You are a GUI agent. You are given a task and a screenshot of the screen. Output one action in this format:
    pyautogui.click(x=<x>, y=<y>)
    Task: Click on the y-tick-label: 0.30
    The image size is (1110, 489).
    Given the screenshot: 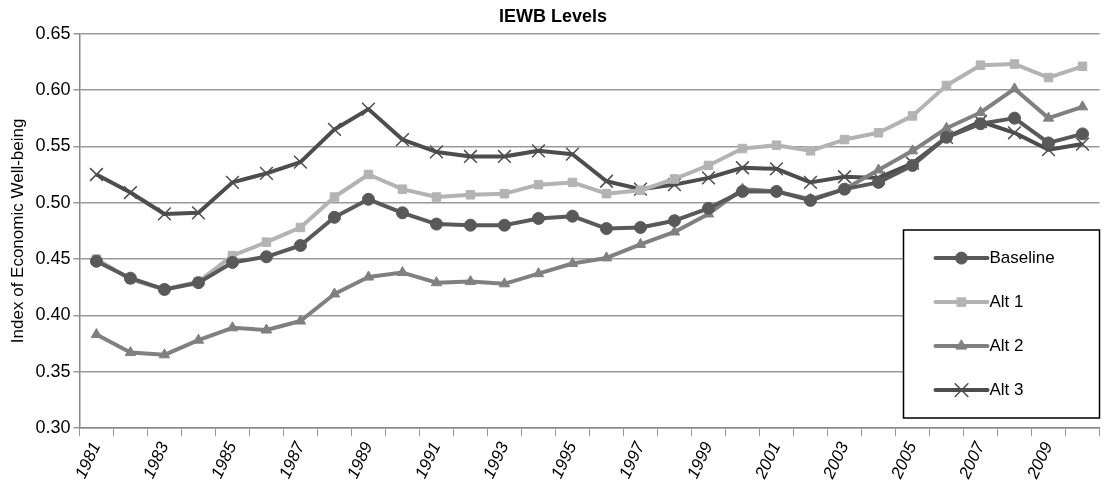 What is the action you would take?
    pyautogui.click(x=53, y=427)
    